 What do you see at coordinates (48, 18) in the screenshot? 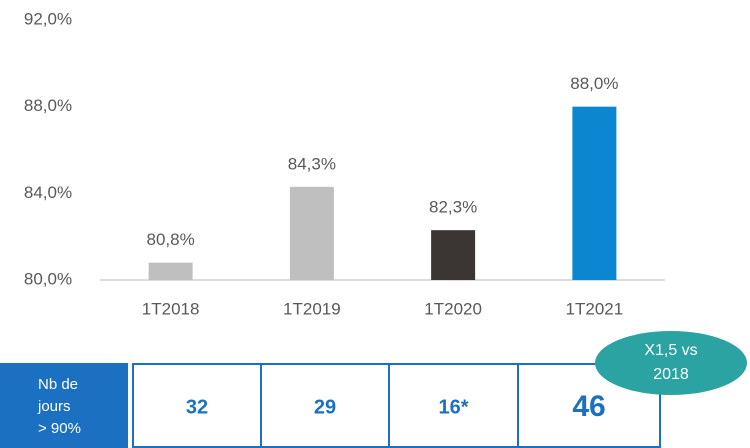
I see `y-tick-label: 92,0%` at bounding box center [48, 18].